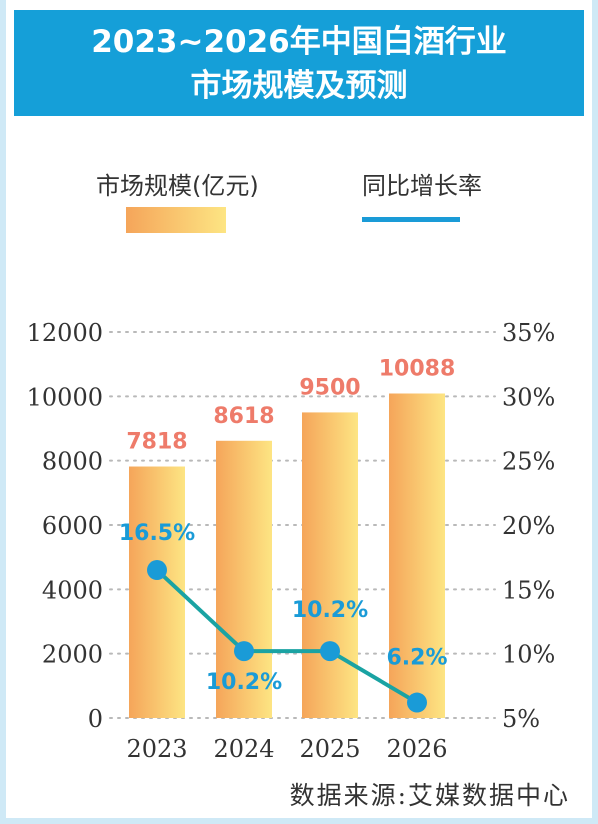  I want to click on y-left-tick-label: 8000, so click(72, 462).